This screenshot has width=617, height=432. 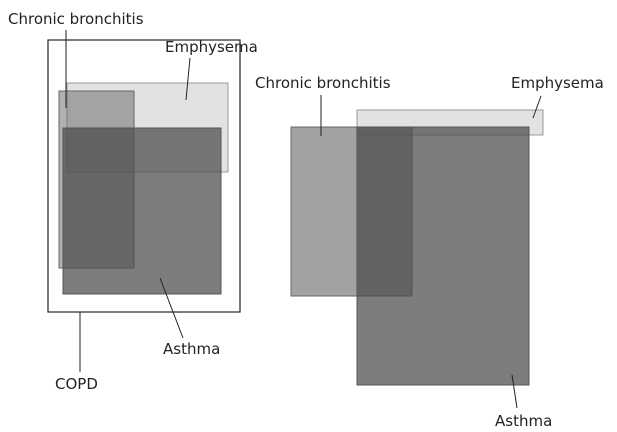 I want to click on label: COPD, so click(x=76, y=384).